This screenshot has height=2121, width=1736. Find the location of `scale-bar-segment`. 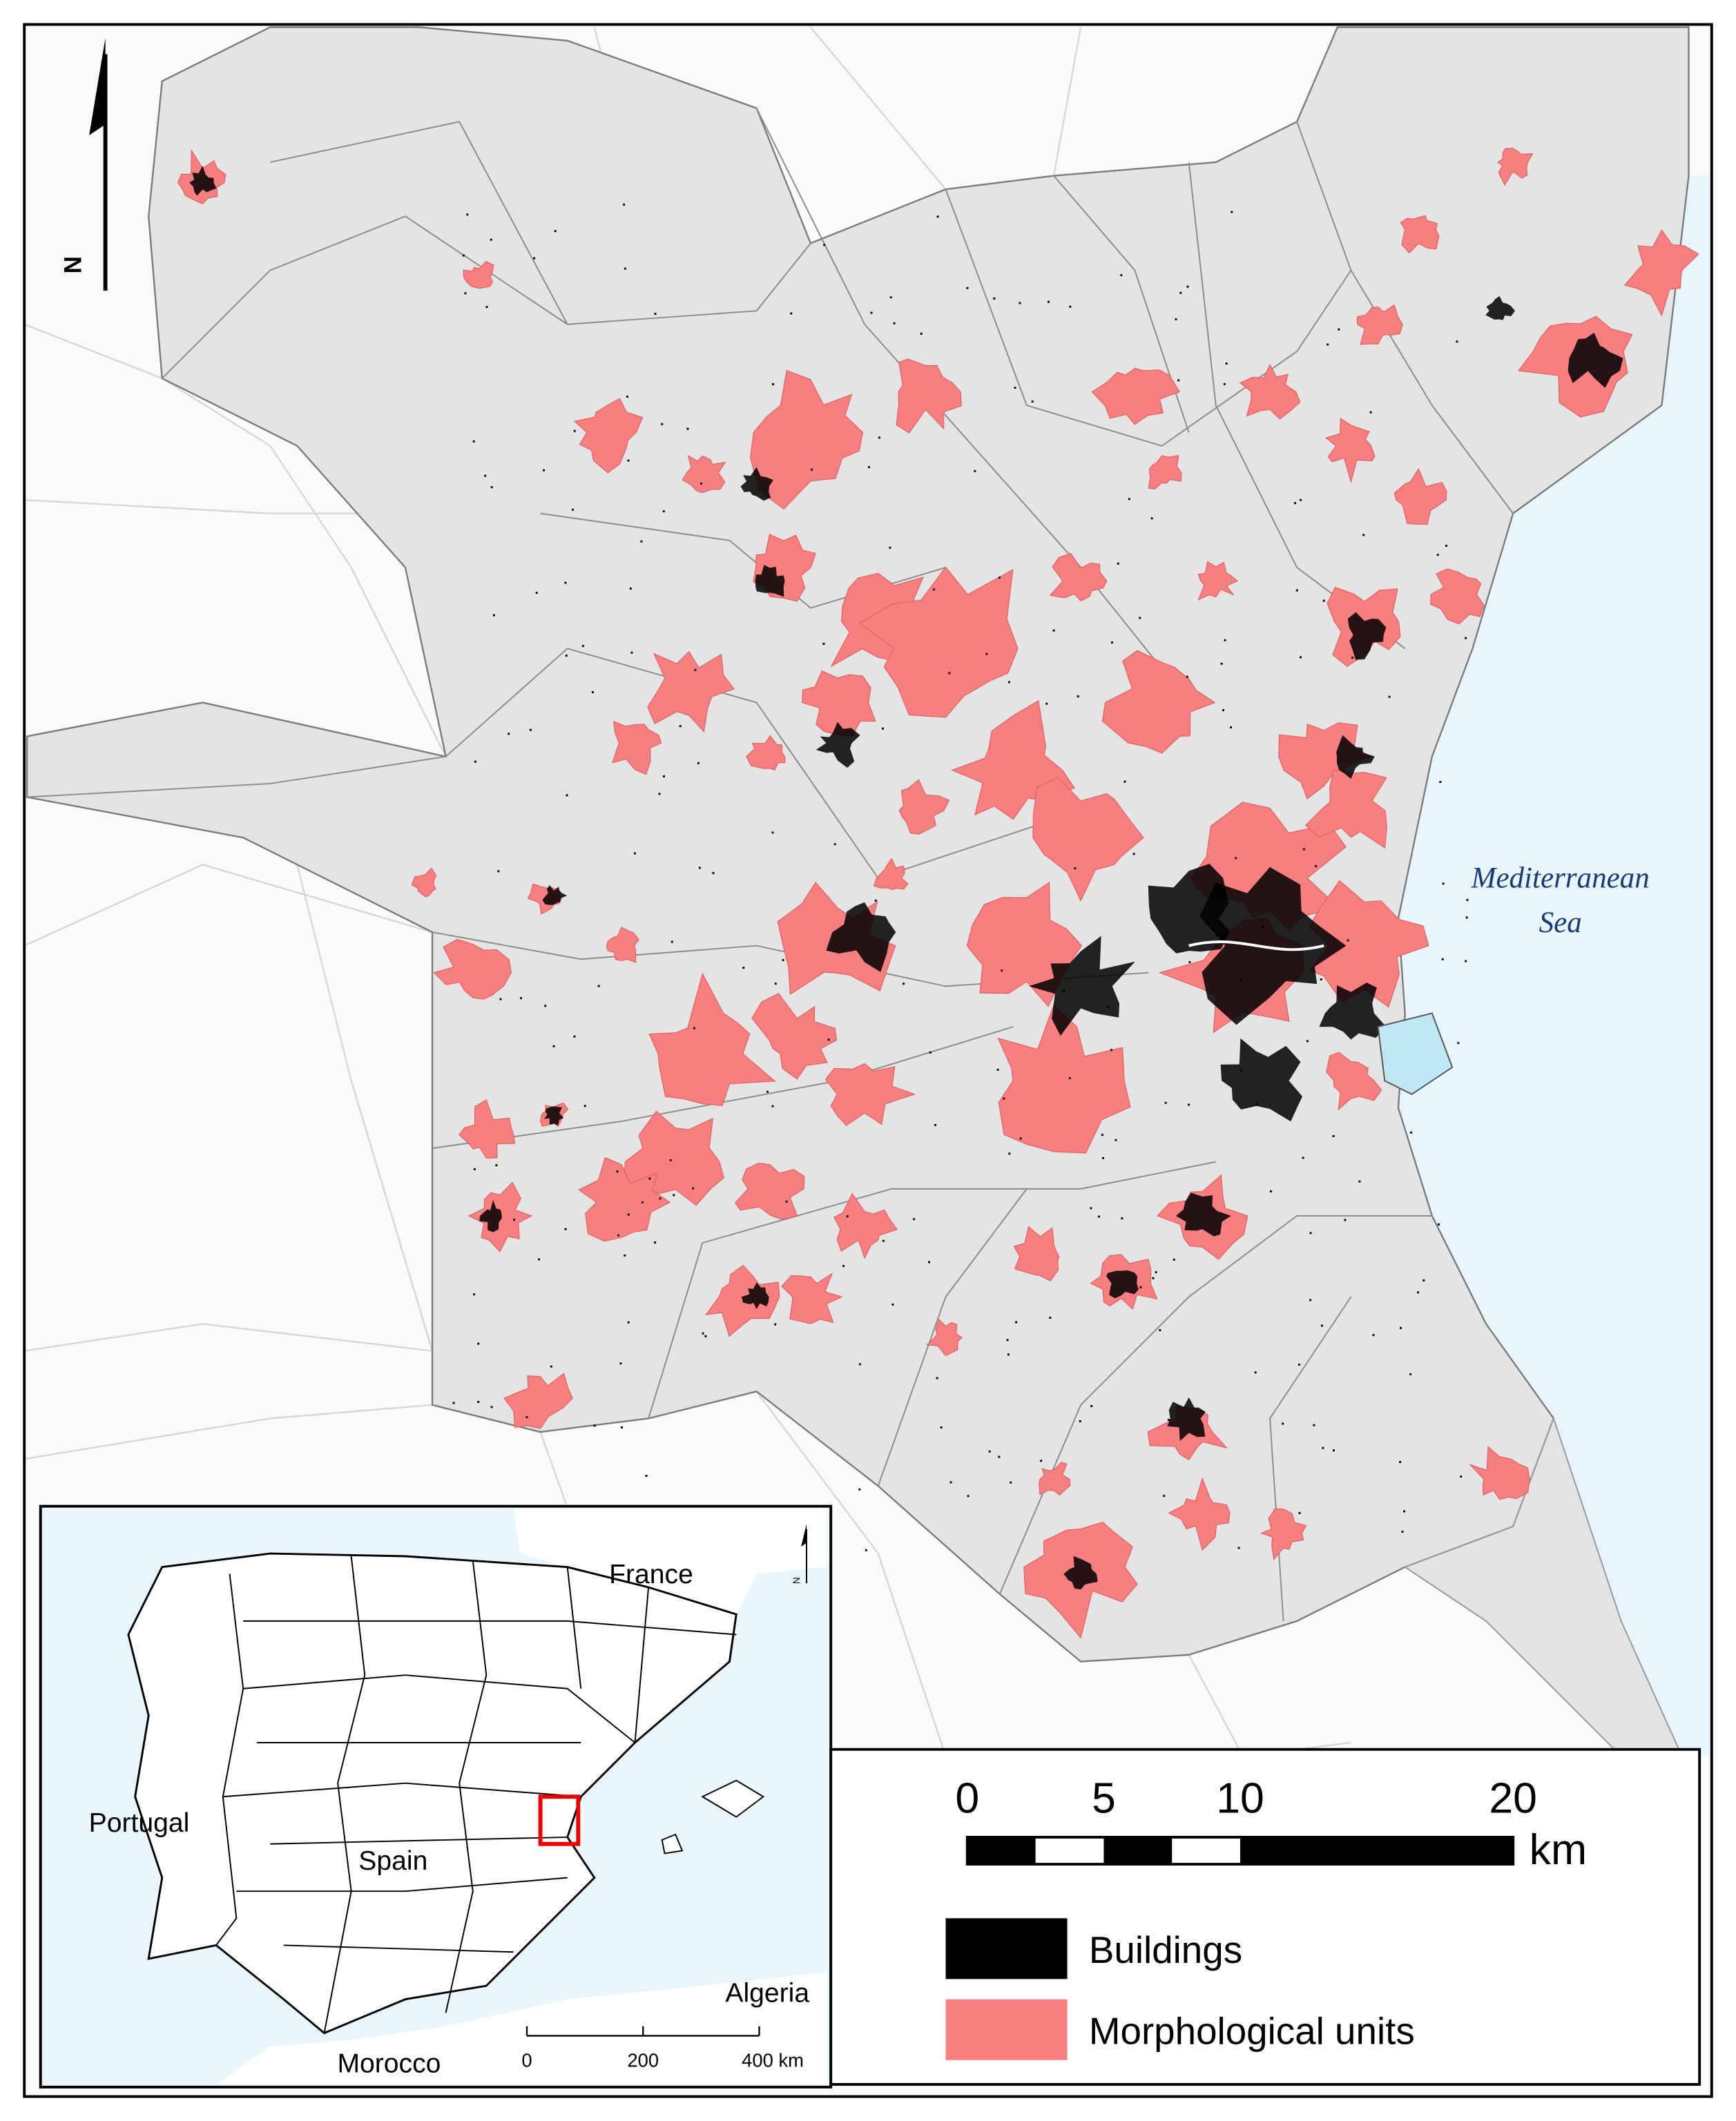

scale-bar-segment is located at coordinates (1138, 1851).